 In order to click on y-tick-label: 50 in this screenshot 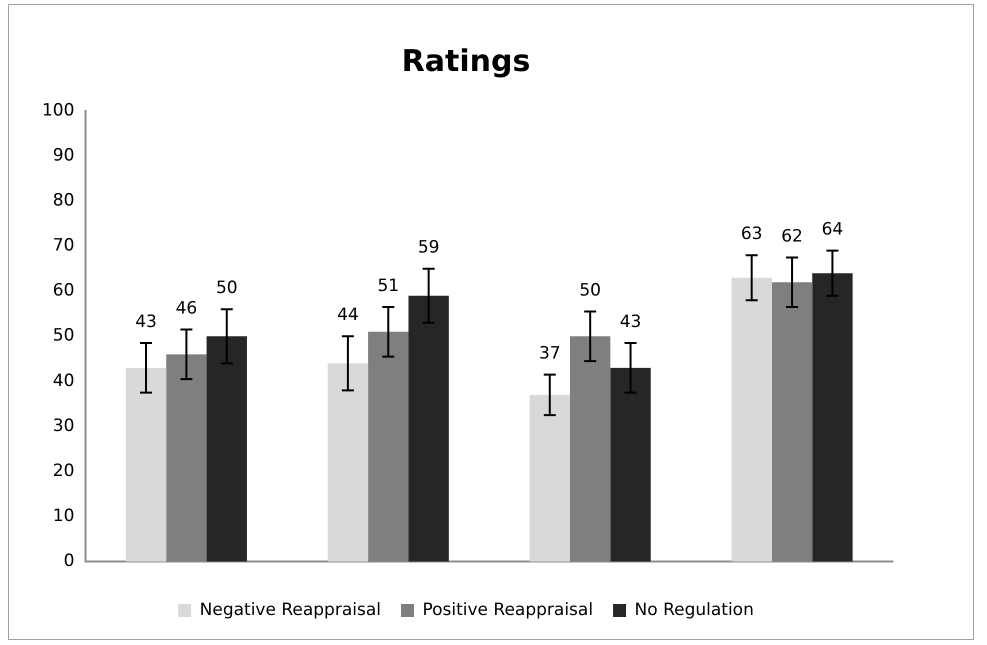, I will do `click(63, 336)`.